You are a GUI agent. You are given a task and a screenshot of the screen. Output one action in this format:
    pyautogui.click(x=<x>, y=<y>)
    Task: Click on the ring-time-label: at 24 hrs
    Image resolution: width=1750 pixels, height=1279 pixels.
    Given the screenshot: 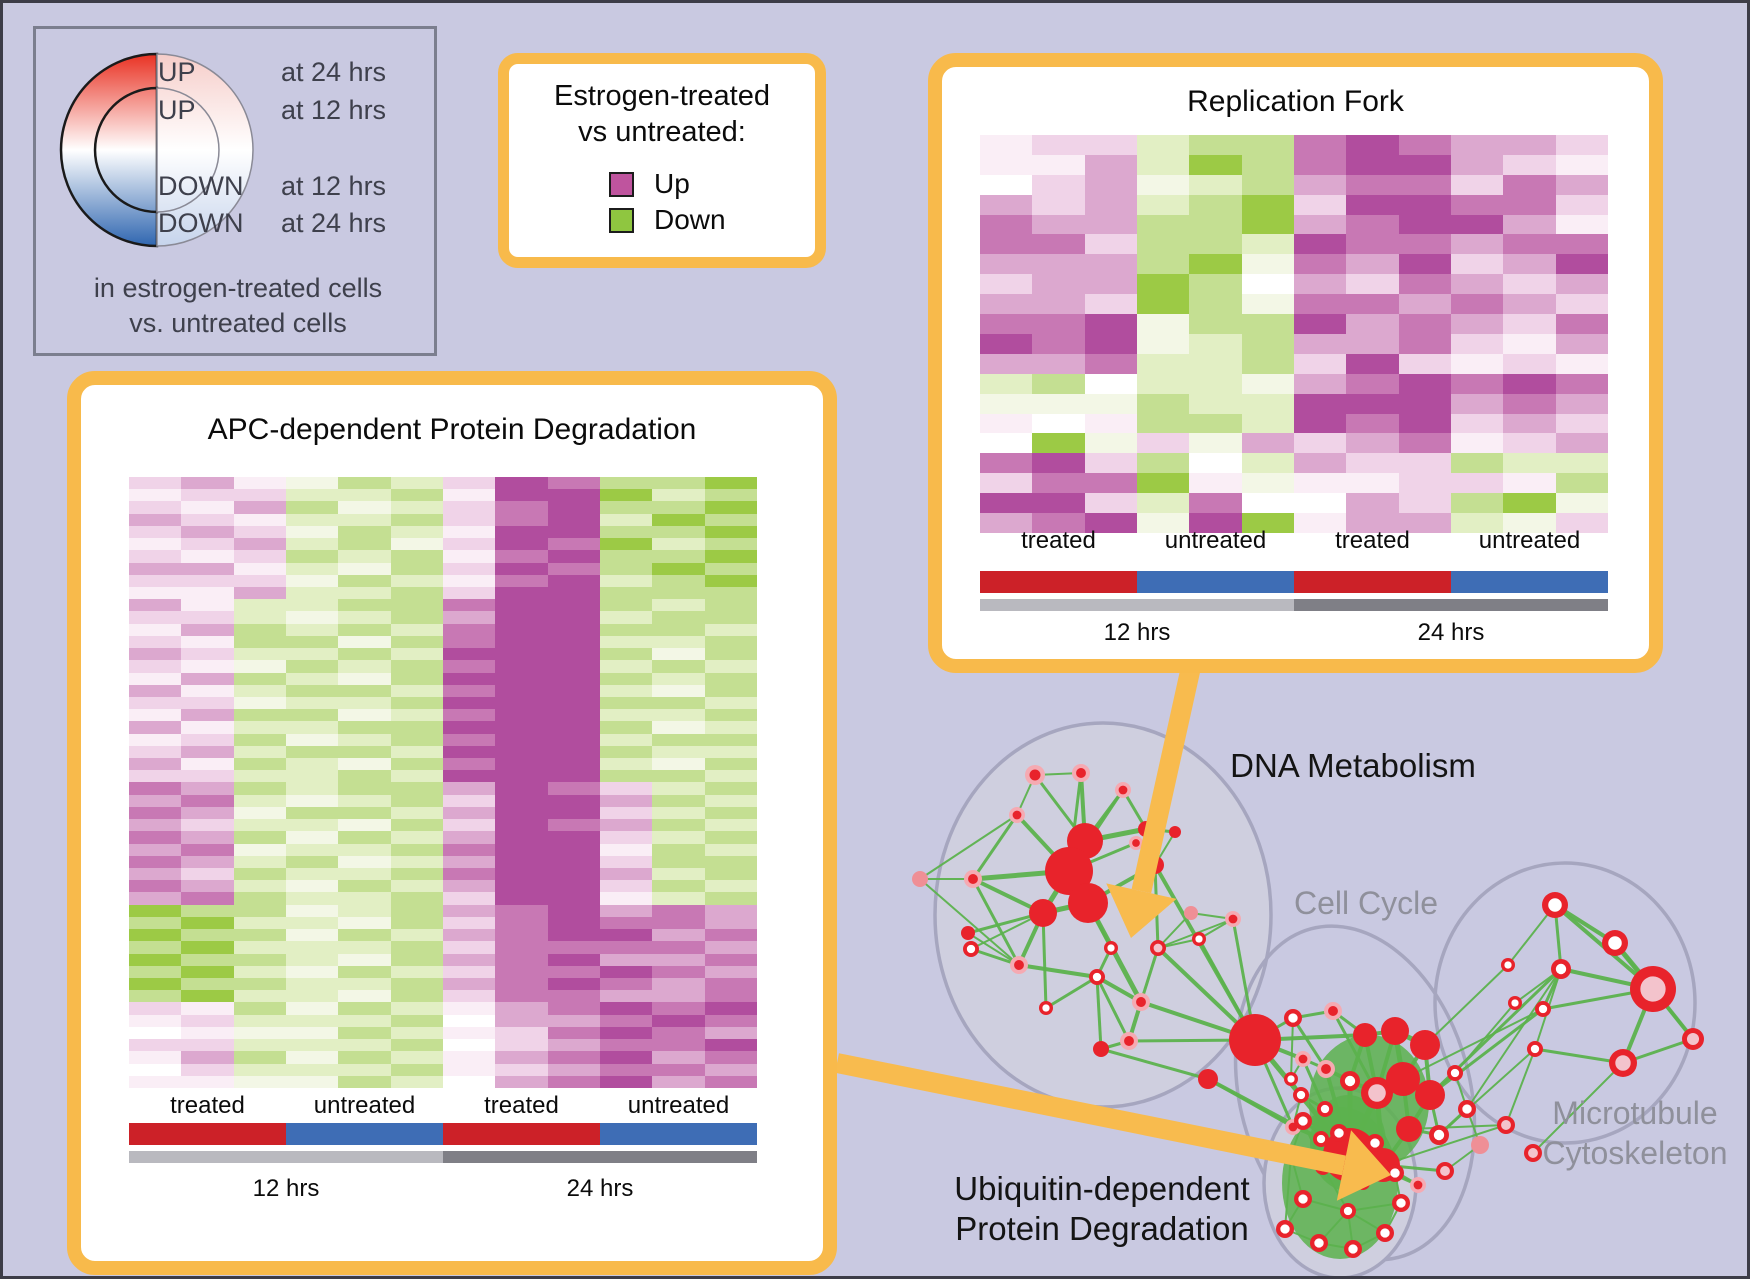 What is the action you would take?
    pyautogui.click(x=333, y=223)
    